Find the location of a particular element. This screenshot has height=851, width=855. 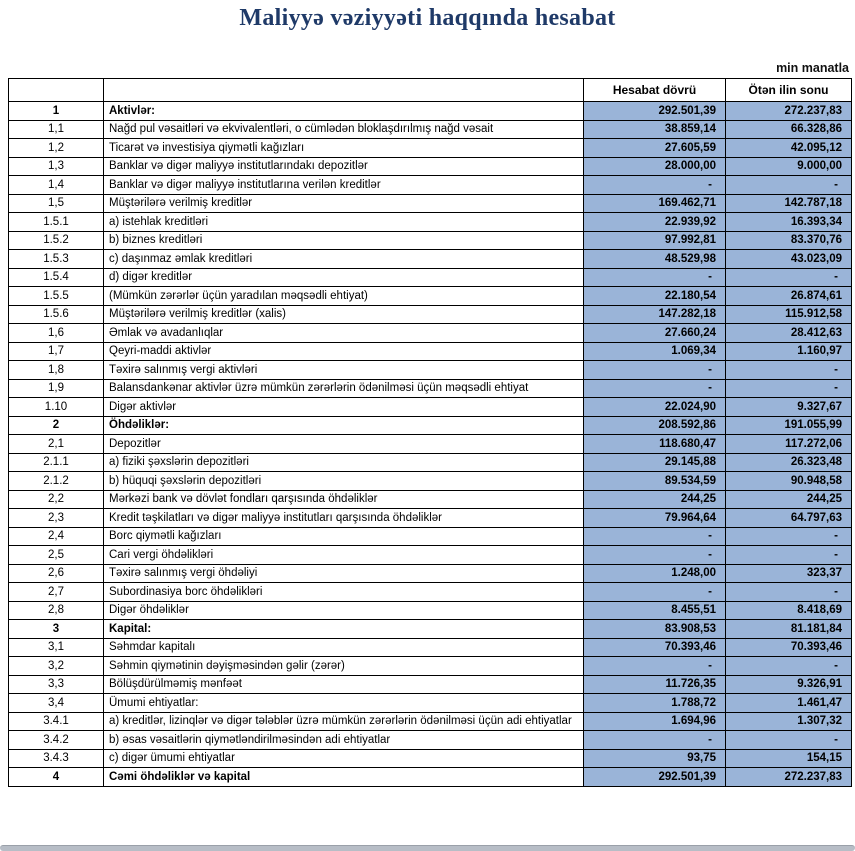

row-number-cell: 1,9 is located at coordinates (56, 388).